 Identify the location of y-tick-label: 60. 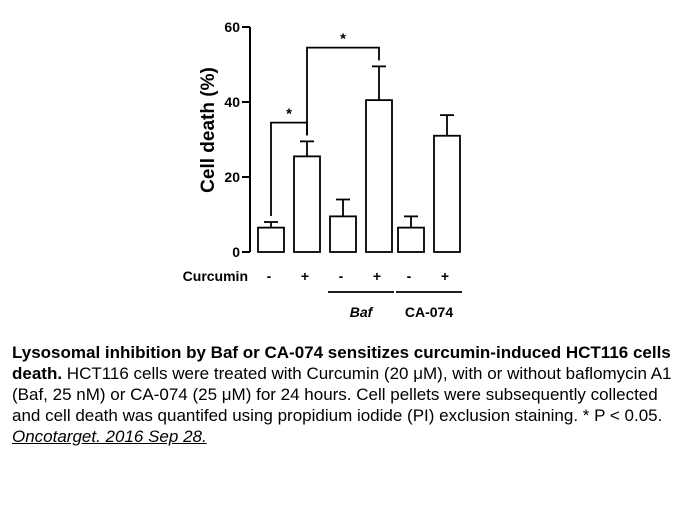
(232, 27).